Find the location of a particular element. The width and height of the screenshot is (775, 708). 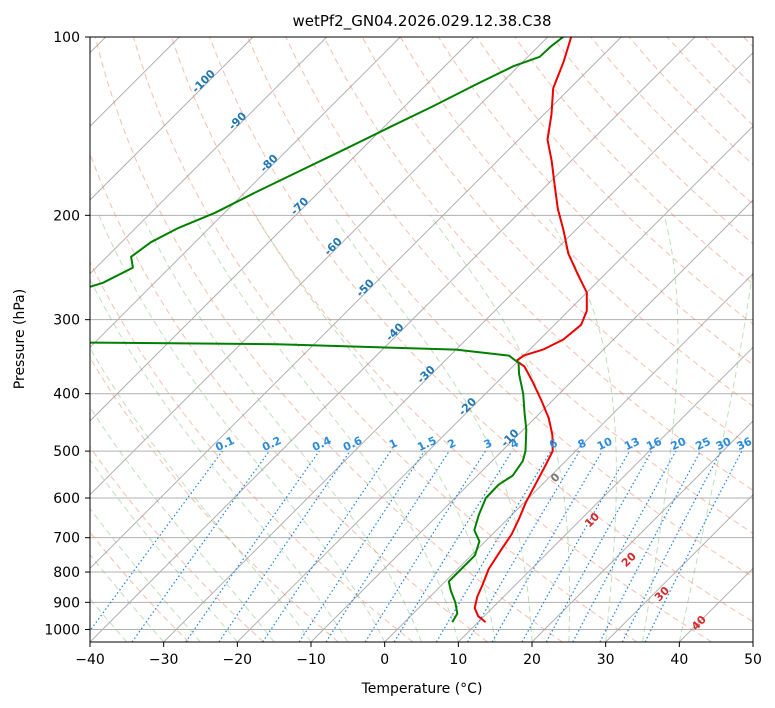

x-axis-label: Temperature (°C) is located at coordinates (422, 689).